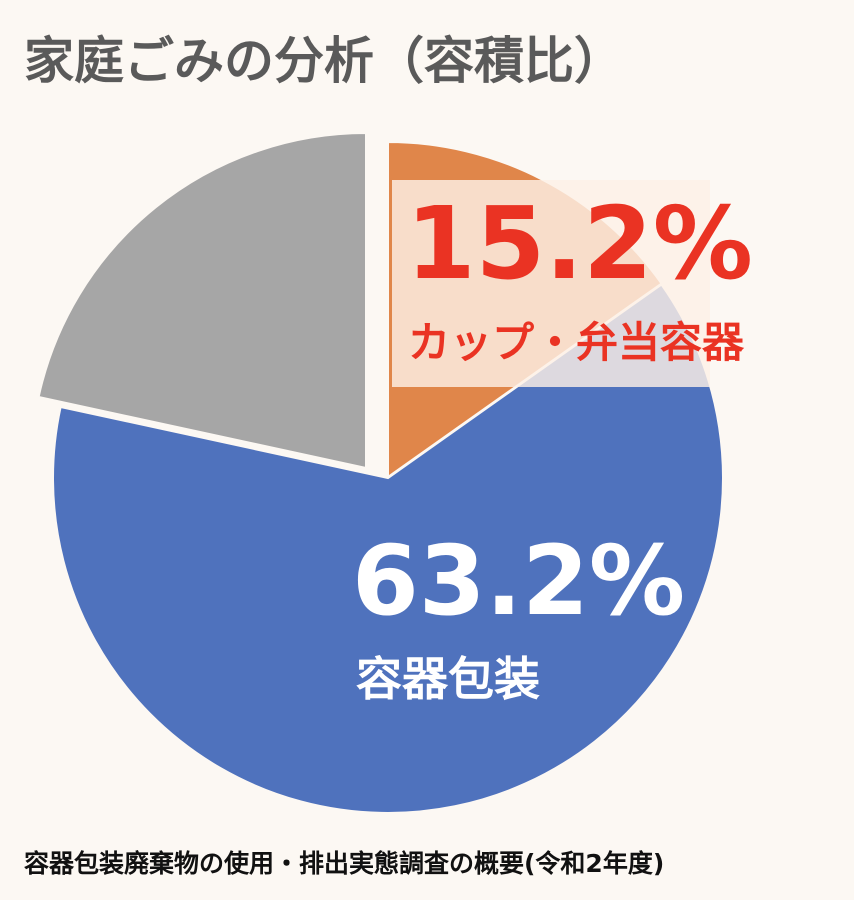 This screenshot has width=854, height=900. What do you see at coordinates (448, 679) in the screenshot?
I see `slice-label-packaging: 容器包装` at bounding box center [448, 679].